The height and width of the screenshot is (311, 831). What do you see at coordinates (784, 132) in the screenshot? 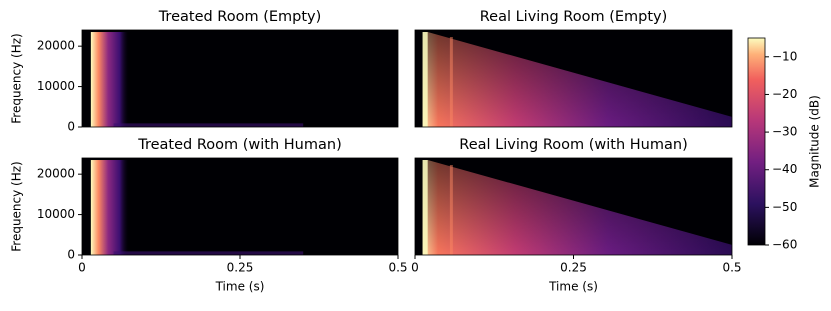
I see `colorbar-tick-label: −30` at bounding box center [784, 132].